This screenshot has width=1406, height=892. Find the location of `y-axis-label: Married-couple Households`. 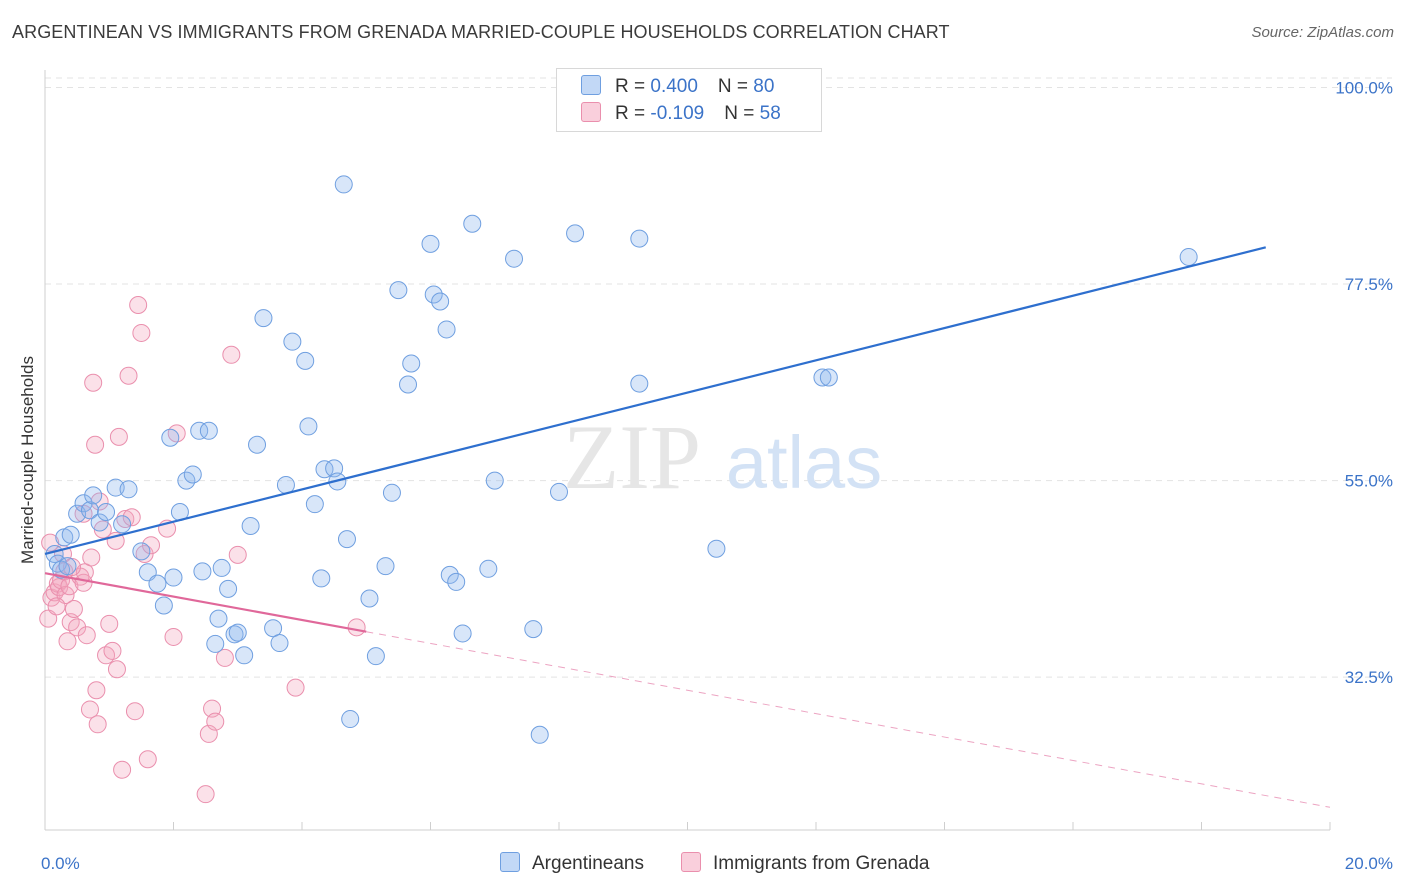

y-axis-label: Married-couple Households is located at coordinates (27, 460).